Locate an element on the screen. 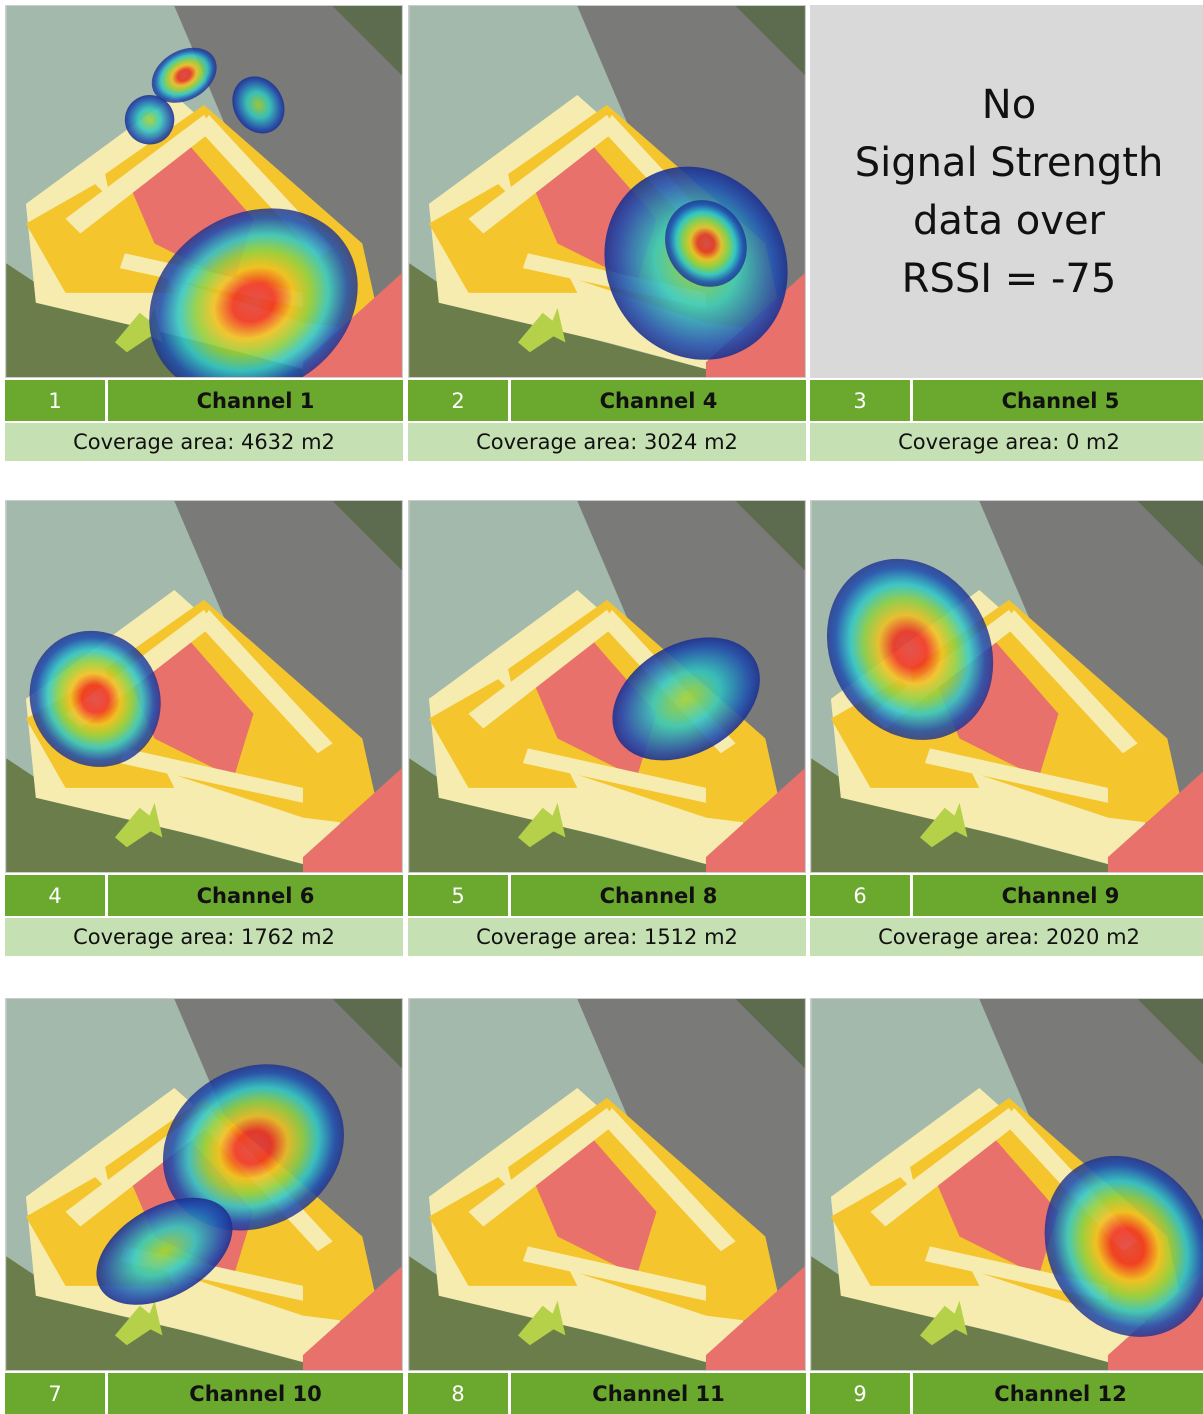 This screenshot has height=1414, width=1203. panel-number: 9 is located at coordinates (860, 1393).